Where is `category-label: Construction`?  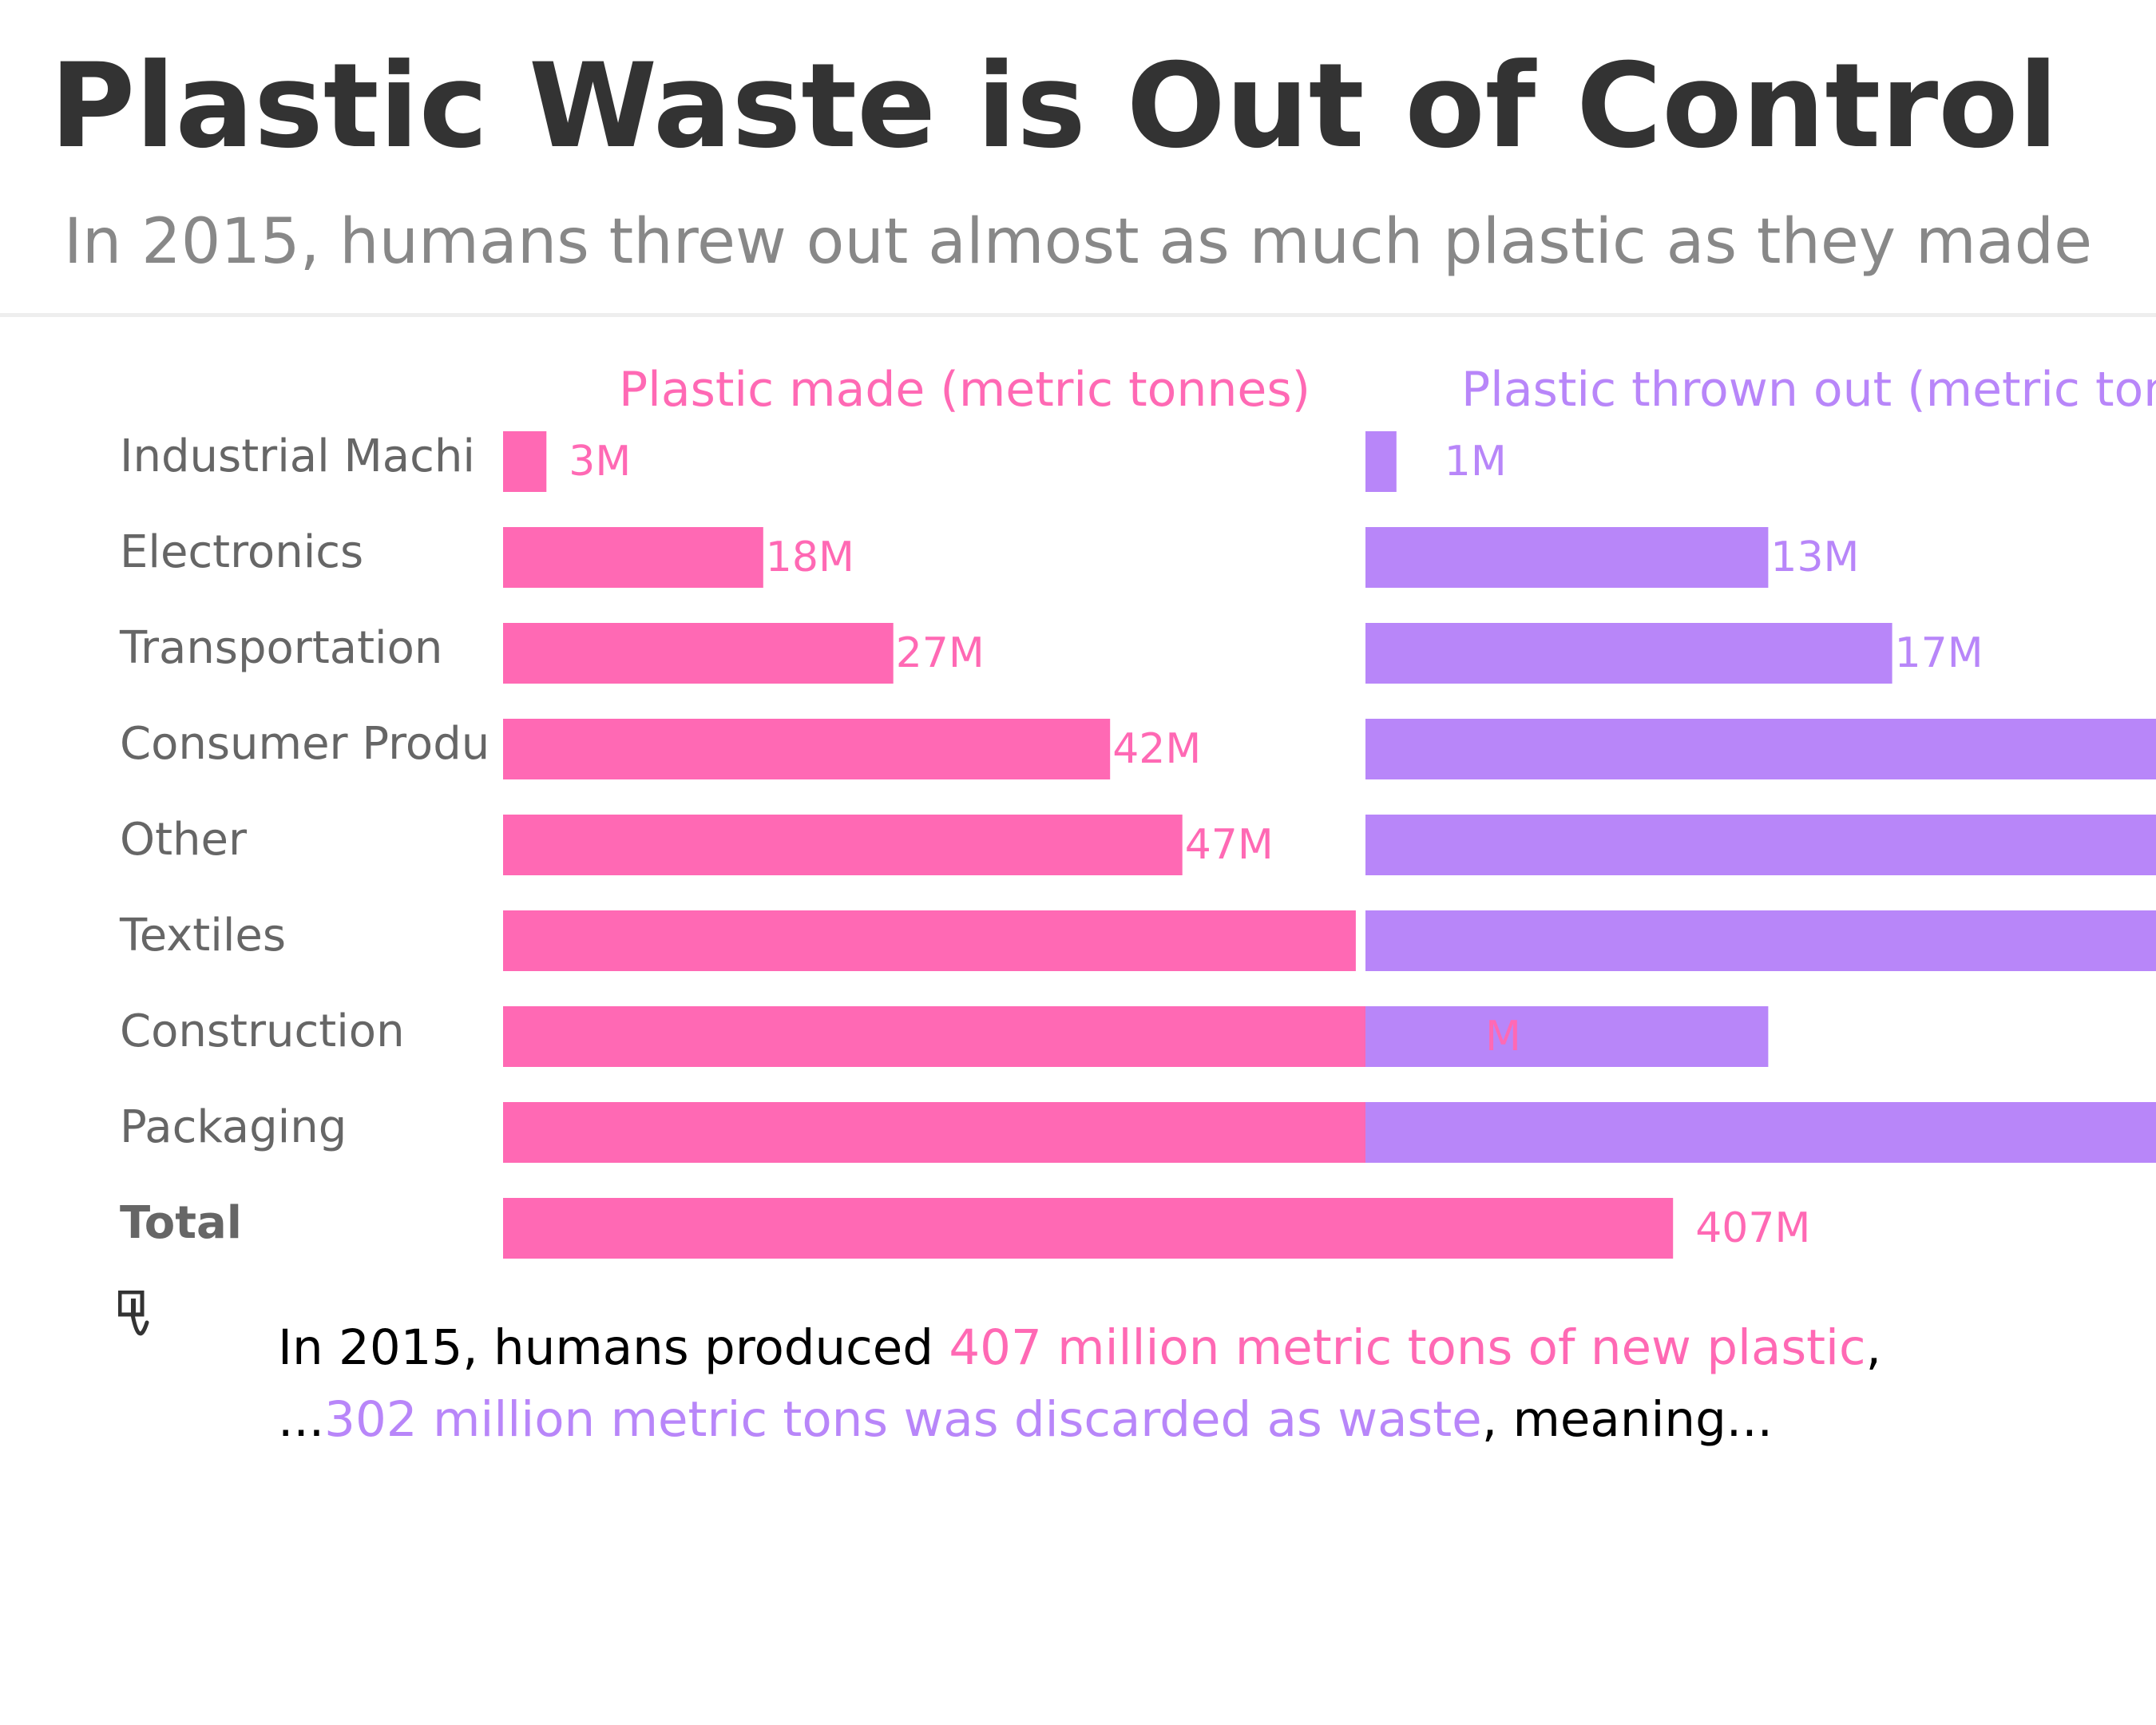
category-label: Construction is located at coordinates (262, 1031).